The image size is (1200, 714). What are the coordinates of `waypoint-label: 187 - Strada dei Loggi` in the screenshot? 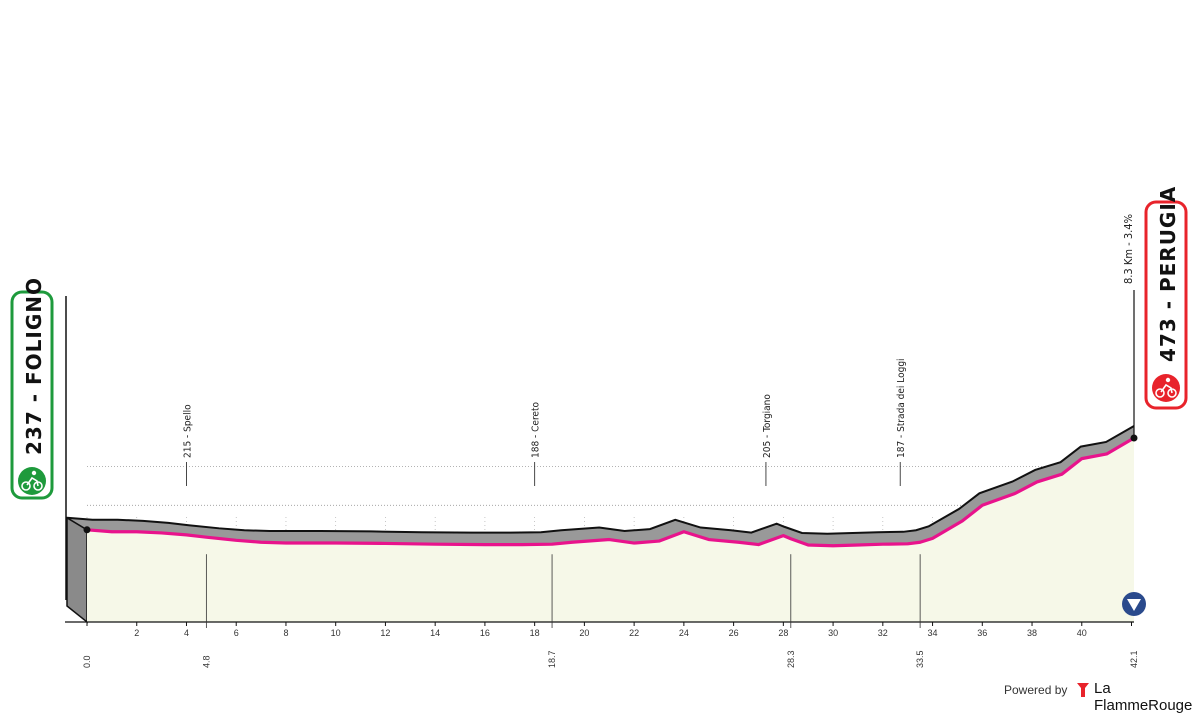 It's located at (901, 408).